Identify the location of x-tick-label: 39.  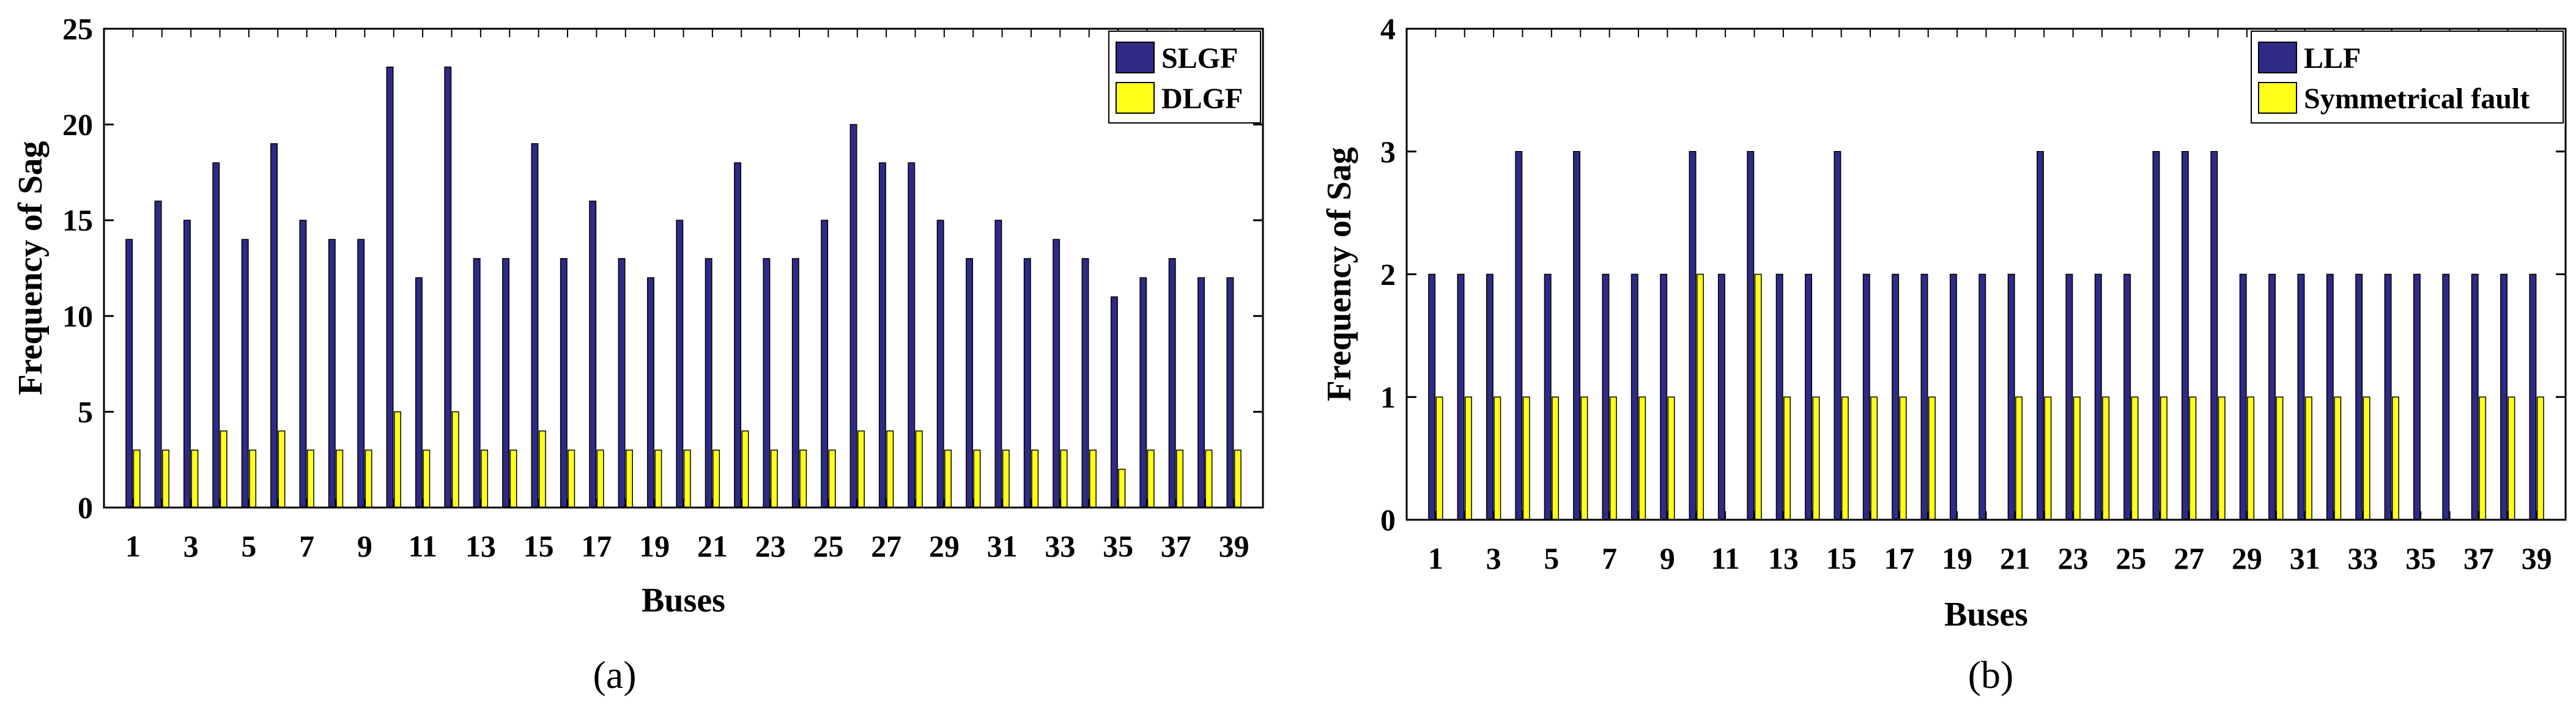
(1234, 546).